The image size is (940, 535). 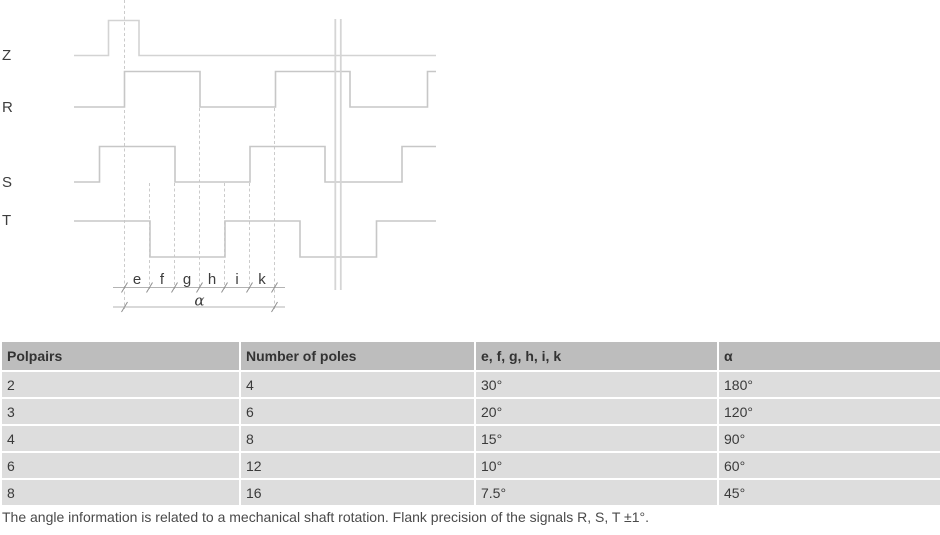 I want to click on table-cell: 10°, so click(x=596, y=465).